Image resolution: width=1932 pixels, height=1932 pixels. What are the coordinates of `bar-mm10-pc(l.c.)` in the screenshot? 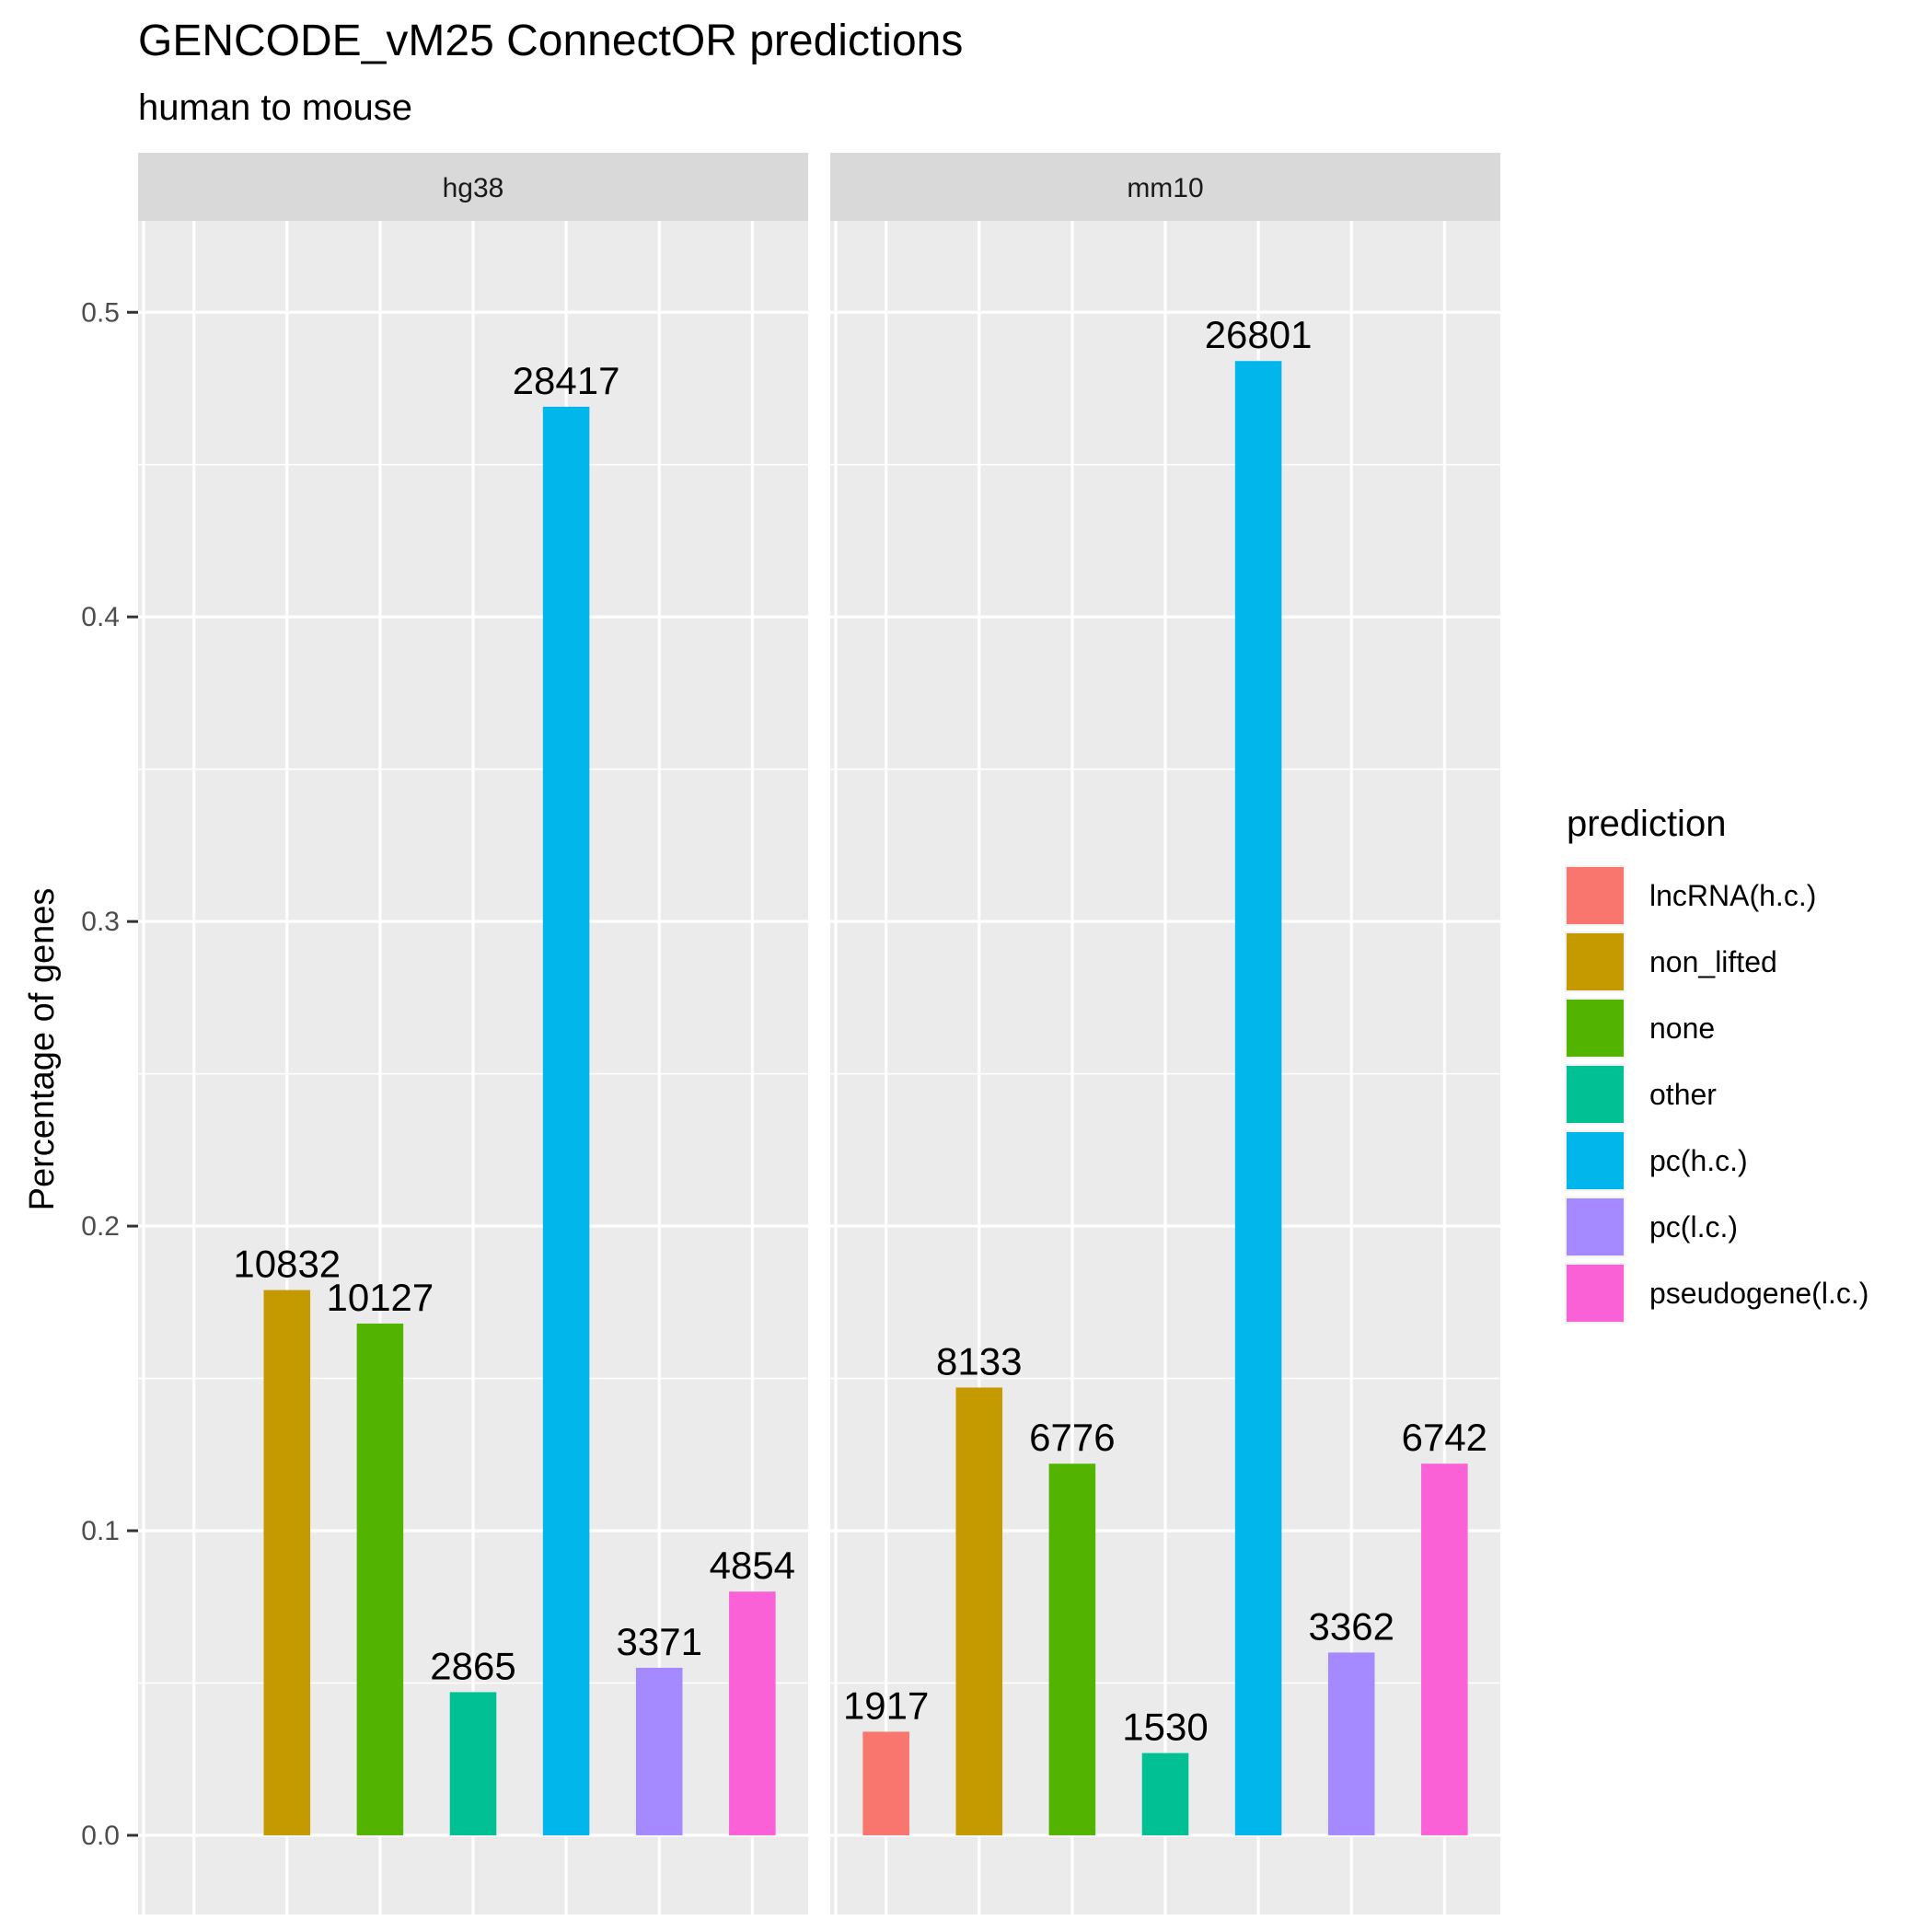 It's located at (1351, 1744).